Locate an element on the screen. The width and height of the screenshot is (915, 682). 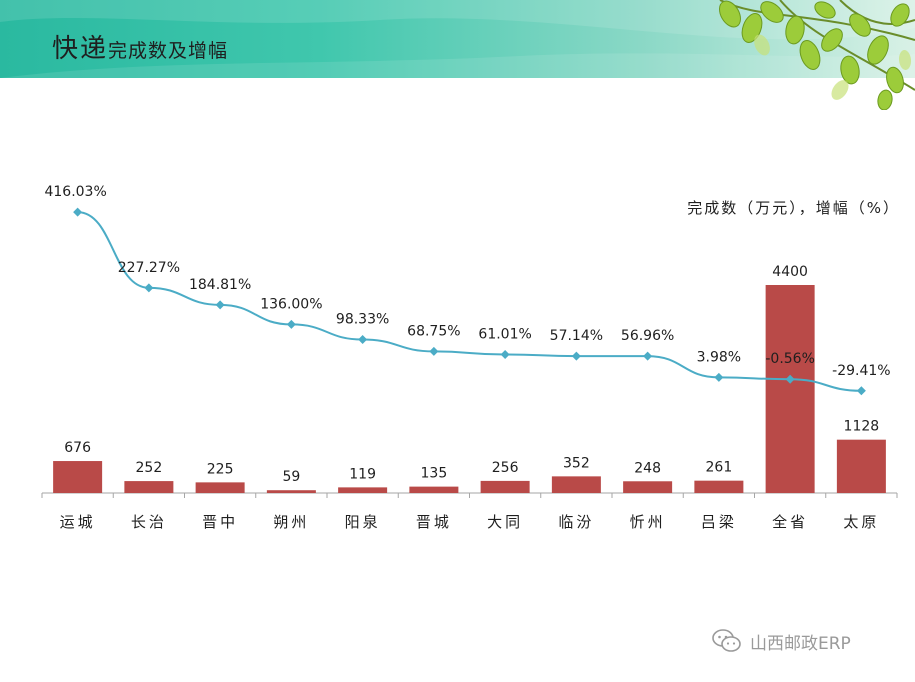
bar-label: 225 is located at coordinates (220, 469).